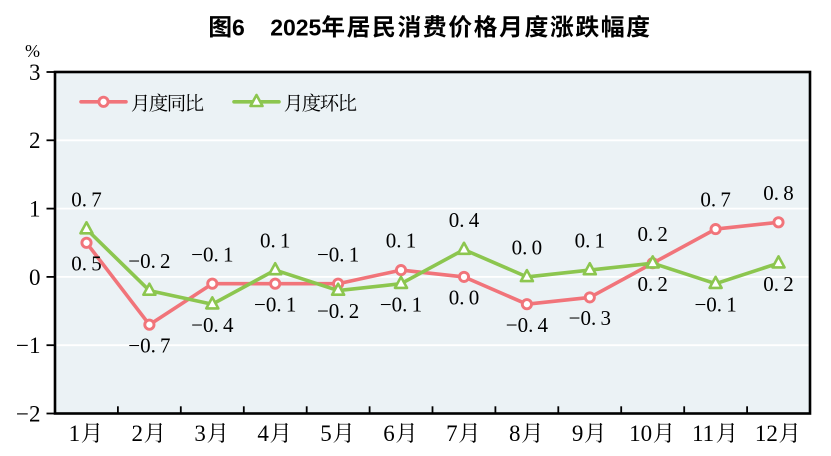 This screenshot has height=456, width=831. Describe the element at coordinates (640, 433) in the screenshot. I see `svg-text: 10` at that location.